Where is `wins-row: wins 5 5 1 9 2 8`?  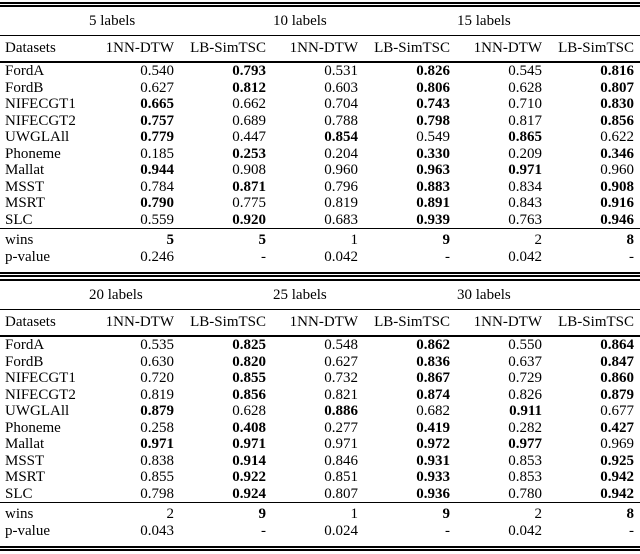 wins-row: wins 5 5 1 9 2 8 is located at coordinates (320, 238).